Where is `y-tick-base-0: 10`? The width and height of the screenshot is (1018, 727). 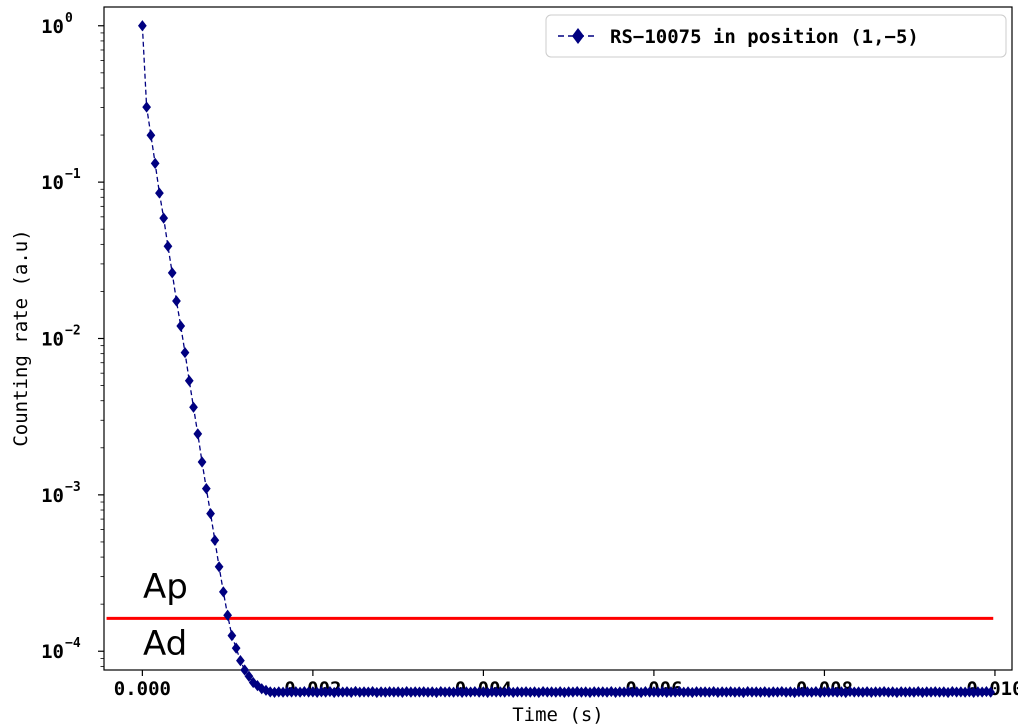
y-tick-base-0: 10 is located at coordinates (52, 27).